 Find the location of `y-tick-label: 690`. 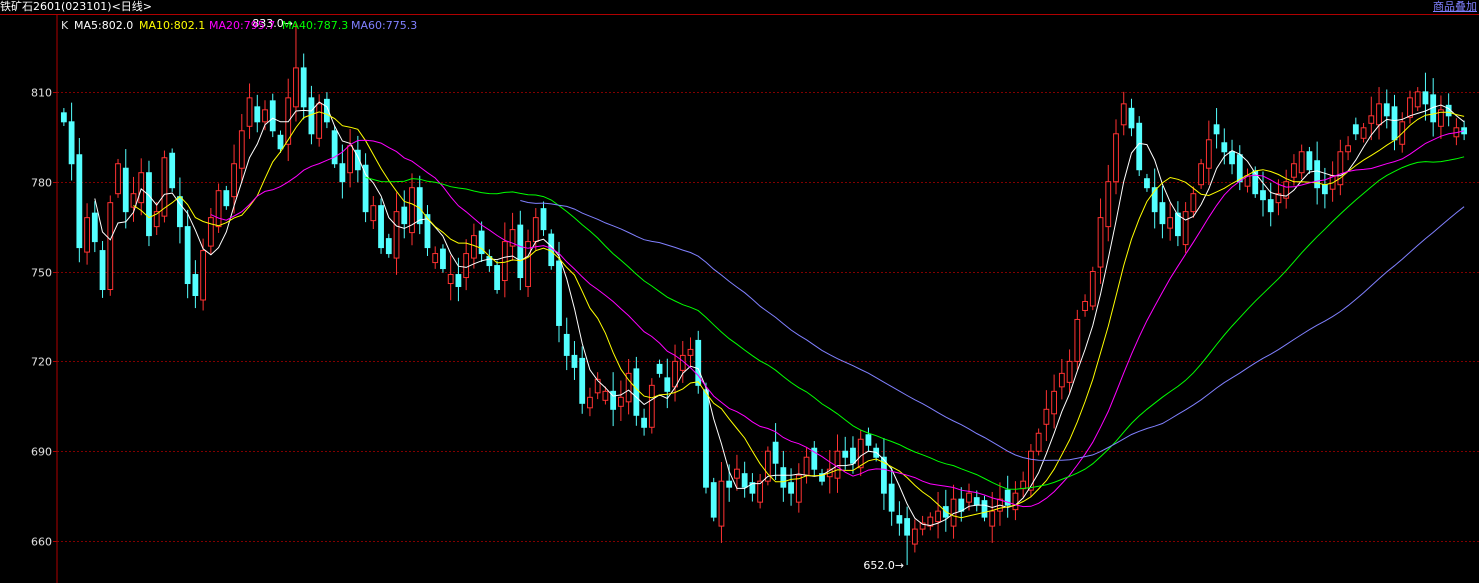

y-tick-label: 690 is located at coordinates (41, 452).